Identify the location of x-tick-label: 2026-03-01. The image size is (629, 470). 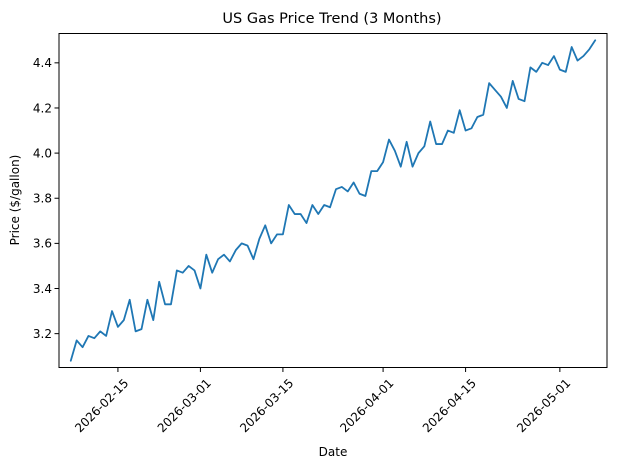
(184, 405).